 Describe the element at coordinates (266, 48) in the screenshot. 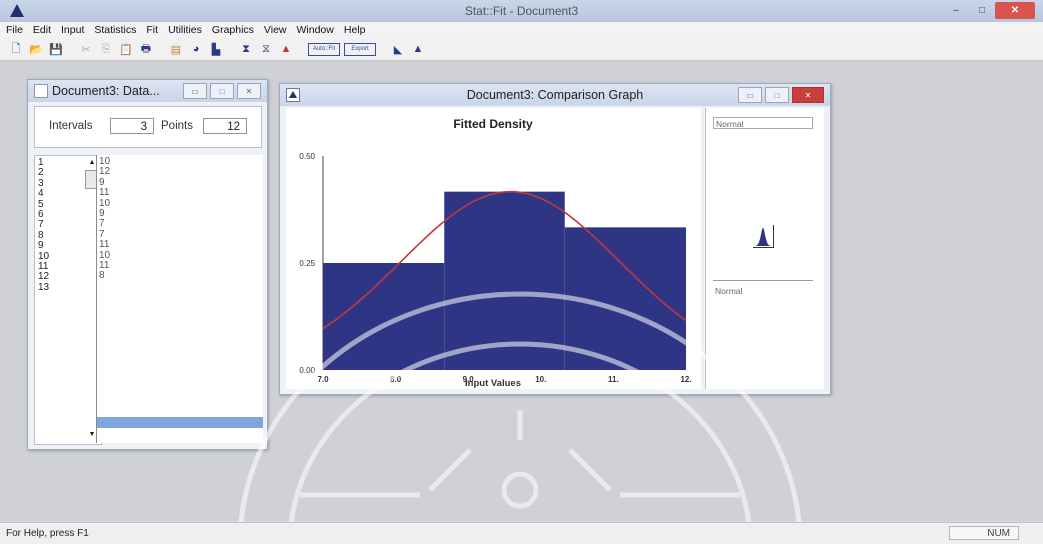

I see `fit-icon: ⧖` at that location.